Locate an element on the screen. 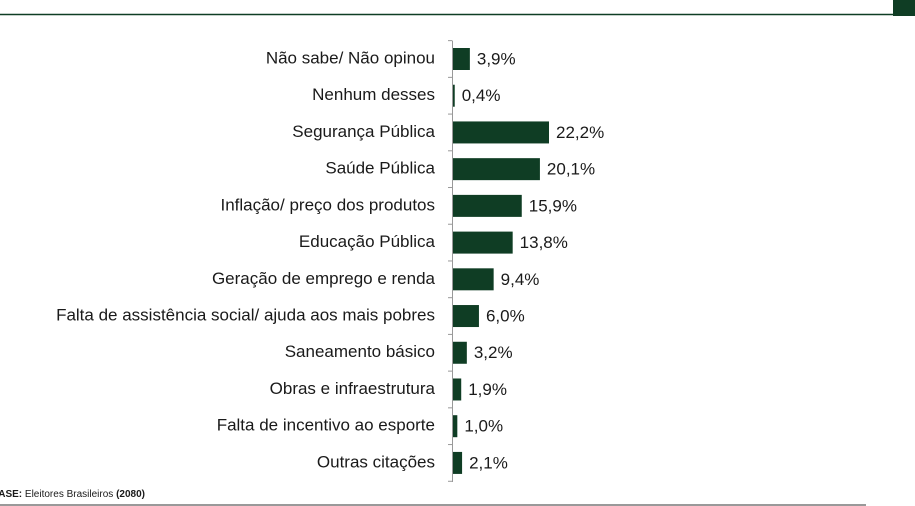 Image resolution: width=915 pixels, height=506 pixels. category-label: Saúde Pública is located at coordinates (380, 168).